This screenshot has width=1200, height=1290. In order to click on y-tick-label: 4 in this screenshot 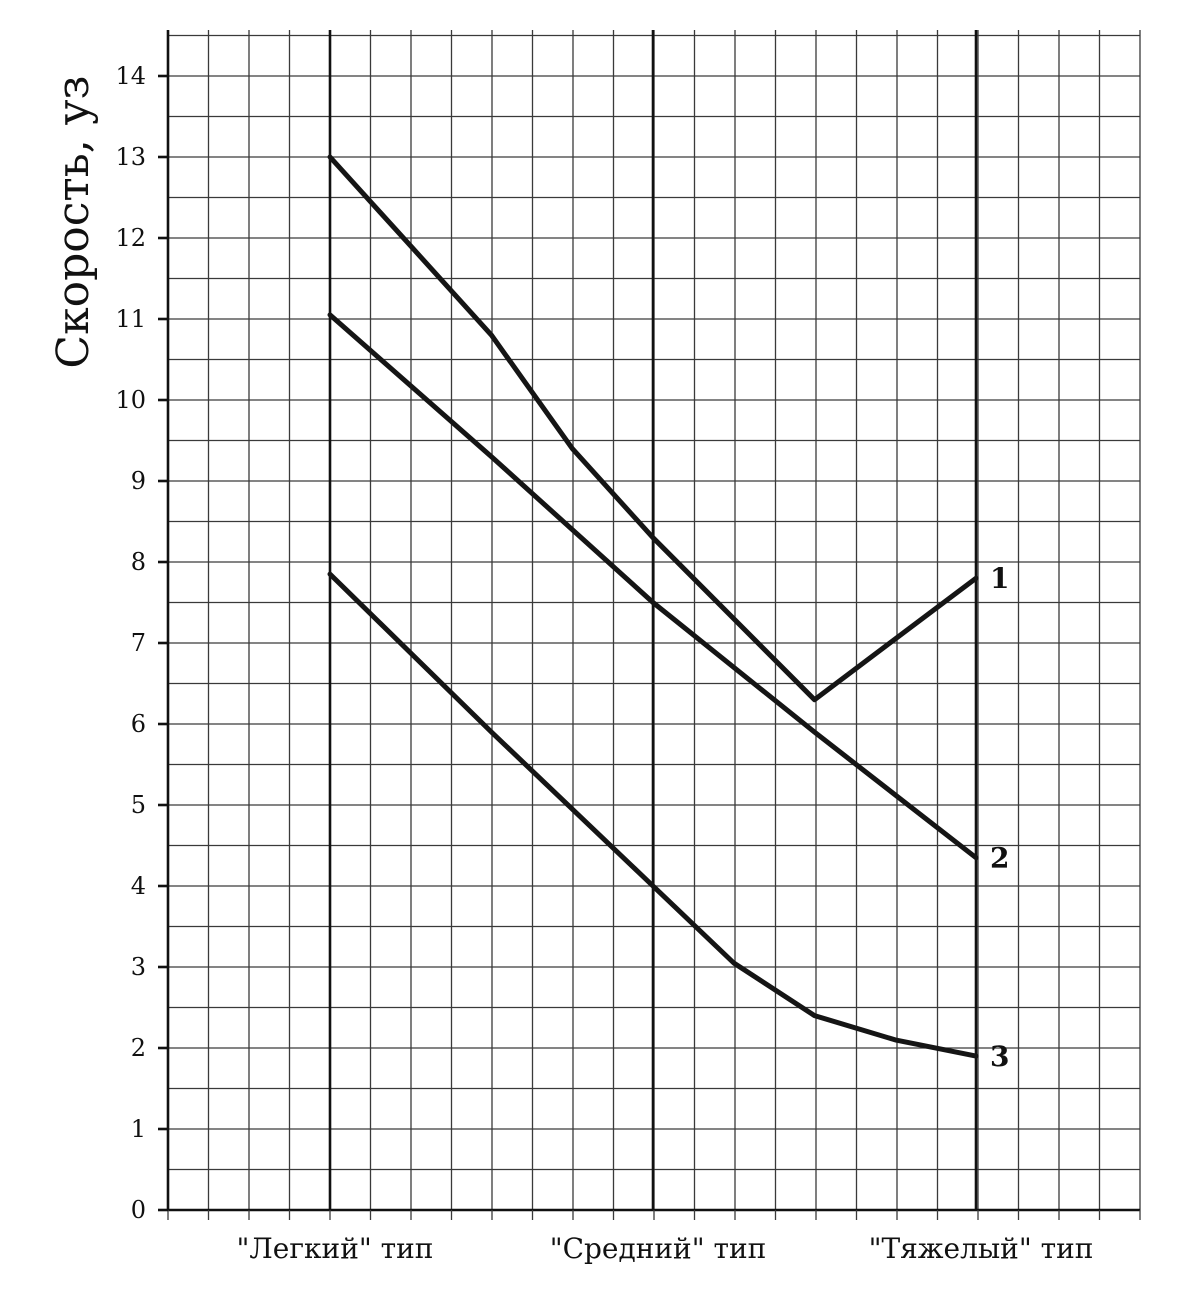, I will do `click(138, 886)`.